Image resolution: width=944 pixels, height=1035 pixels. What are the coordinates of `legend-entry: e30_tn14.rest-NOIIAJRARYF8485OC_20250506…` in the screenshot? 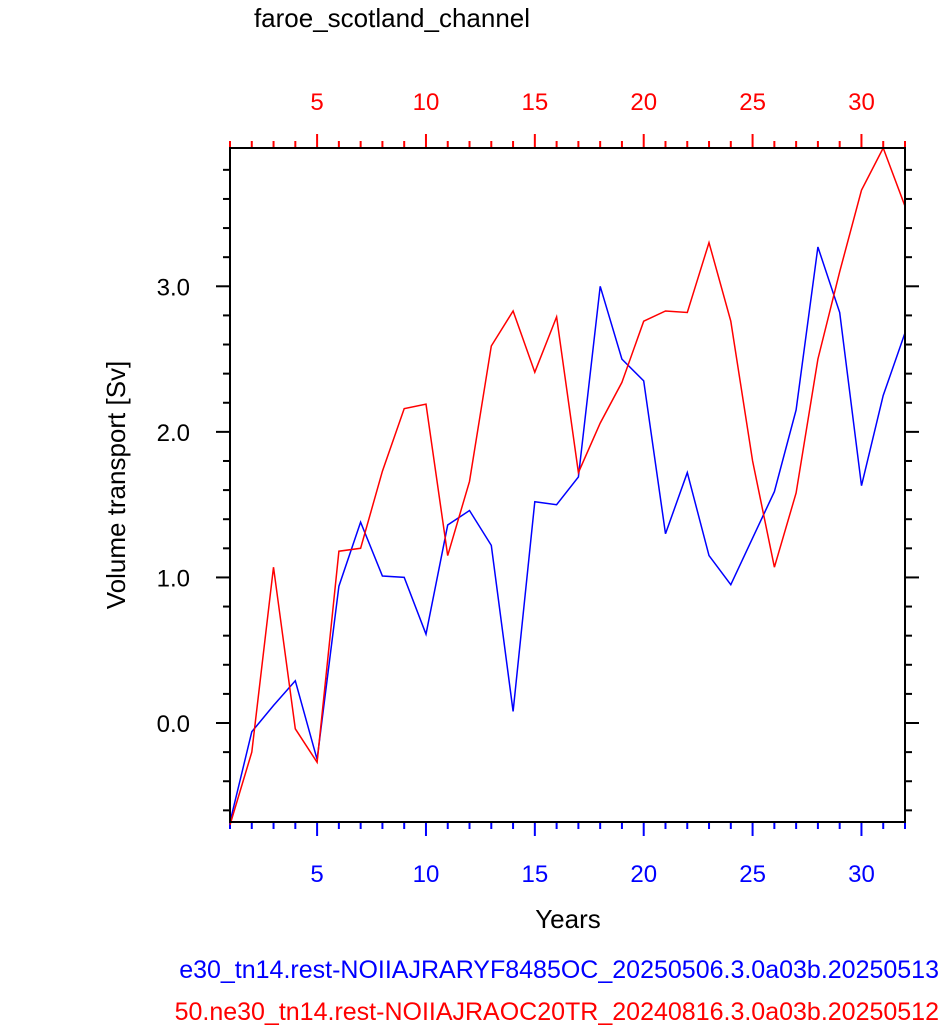 It's located at (559, 970).